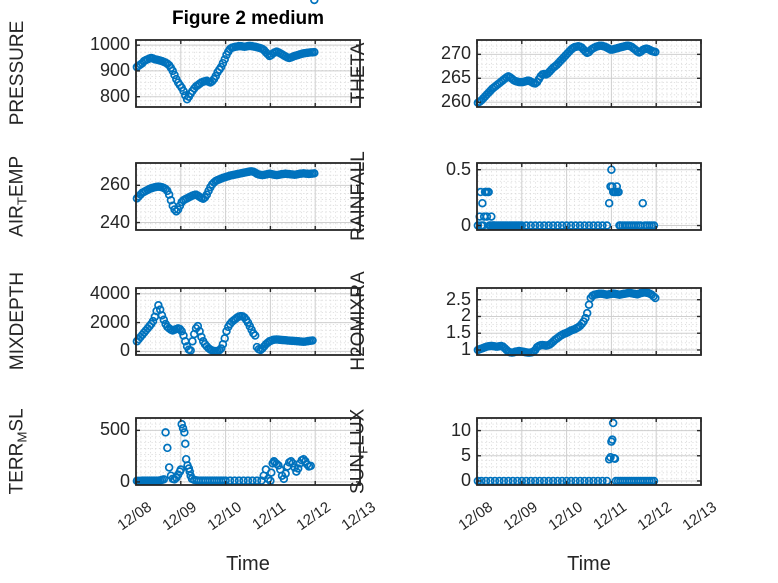 The width and height of the screenshot is (778, 583). What do you see at coordinates (17, 320) in the screenshot?
I see `y-axis-label: MIXDEPTH` at bounding box center [17, 320].